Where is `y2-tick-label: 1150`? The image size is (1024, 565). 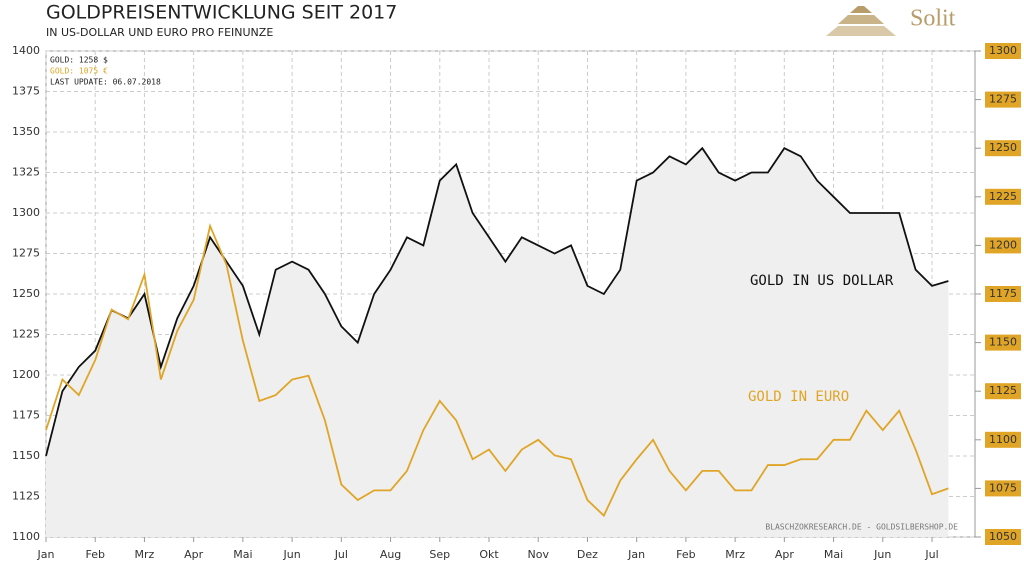
y2-tick-label: 1150 is located at coordinates (1003, 342).